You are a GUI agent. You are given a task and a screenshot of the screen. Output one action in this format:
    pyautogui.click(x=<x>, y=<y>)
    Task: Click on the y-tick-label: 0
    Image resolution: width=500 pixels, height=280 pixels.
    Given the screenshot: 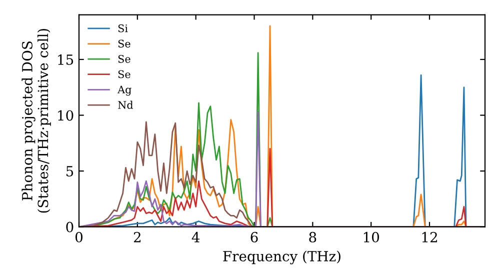 What is the action you would take?
    pyautogui.click(x=70, y=227)
    